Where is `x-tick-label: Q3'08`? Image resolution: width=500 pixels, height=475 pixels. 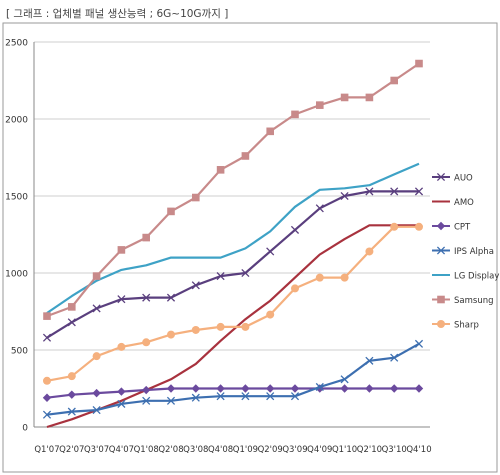
x-tick-label: Q3'08 is located at coordinates (195, 450).